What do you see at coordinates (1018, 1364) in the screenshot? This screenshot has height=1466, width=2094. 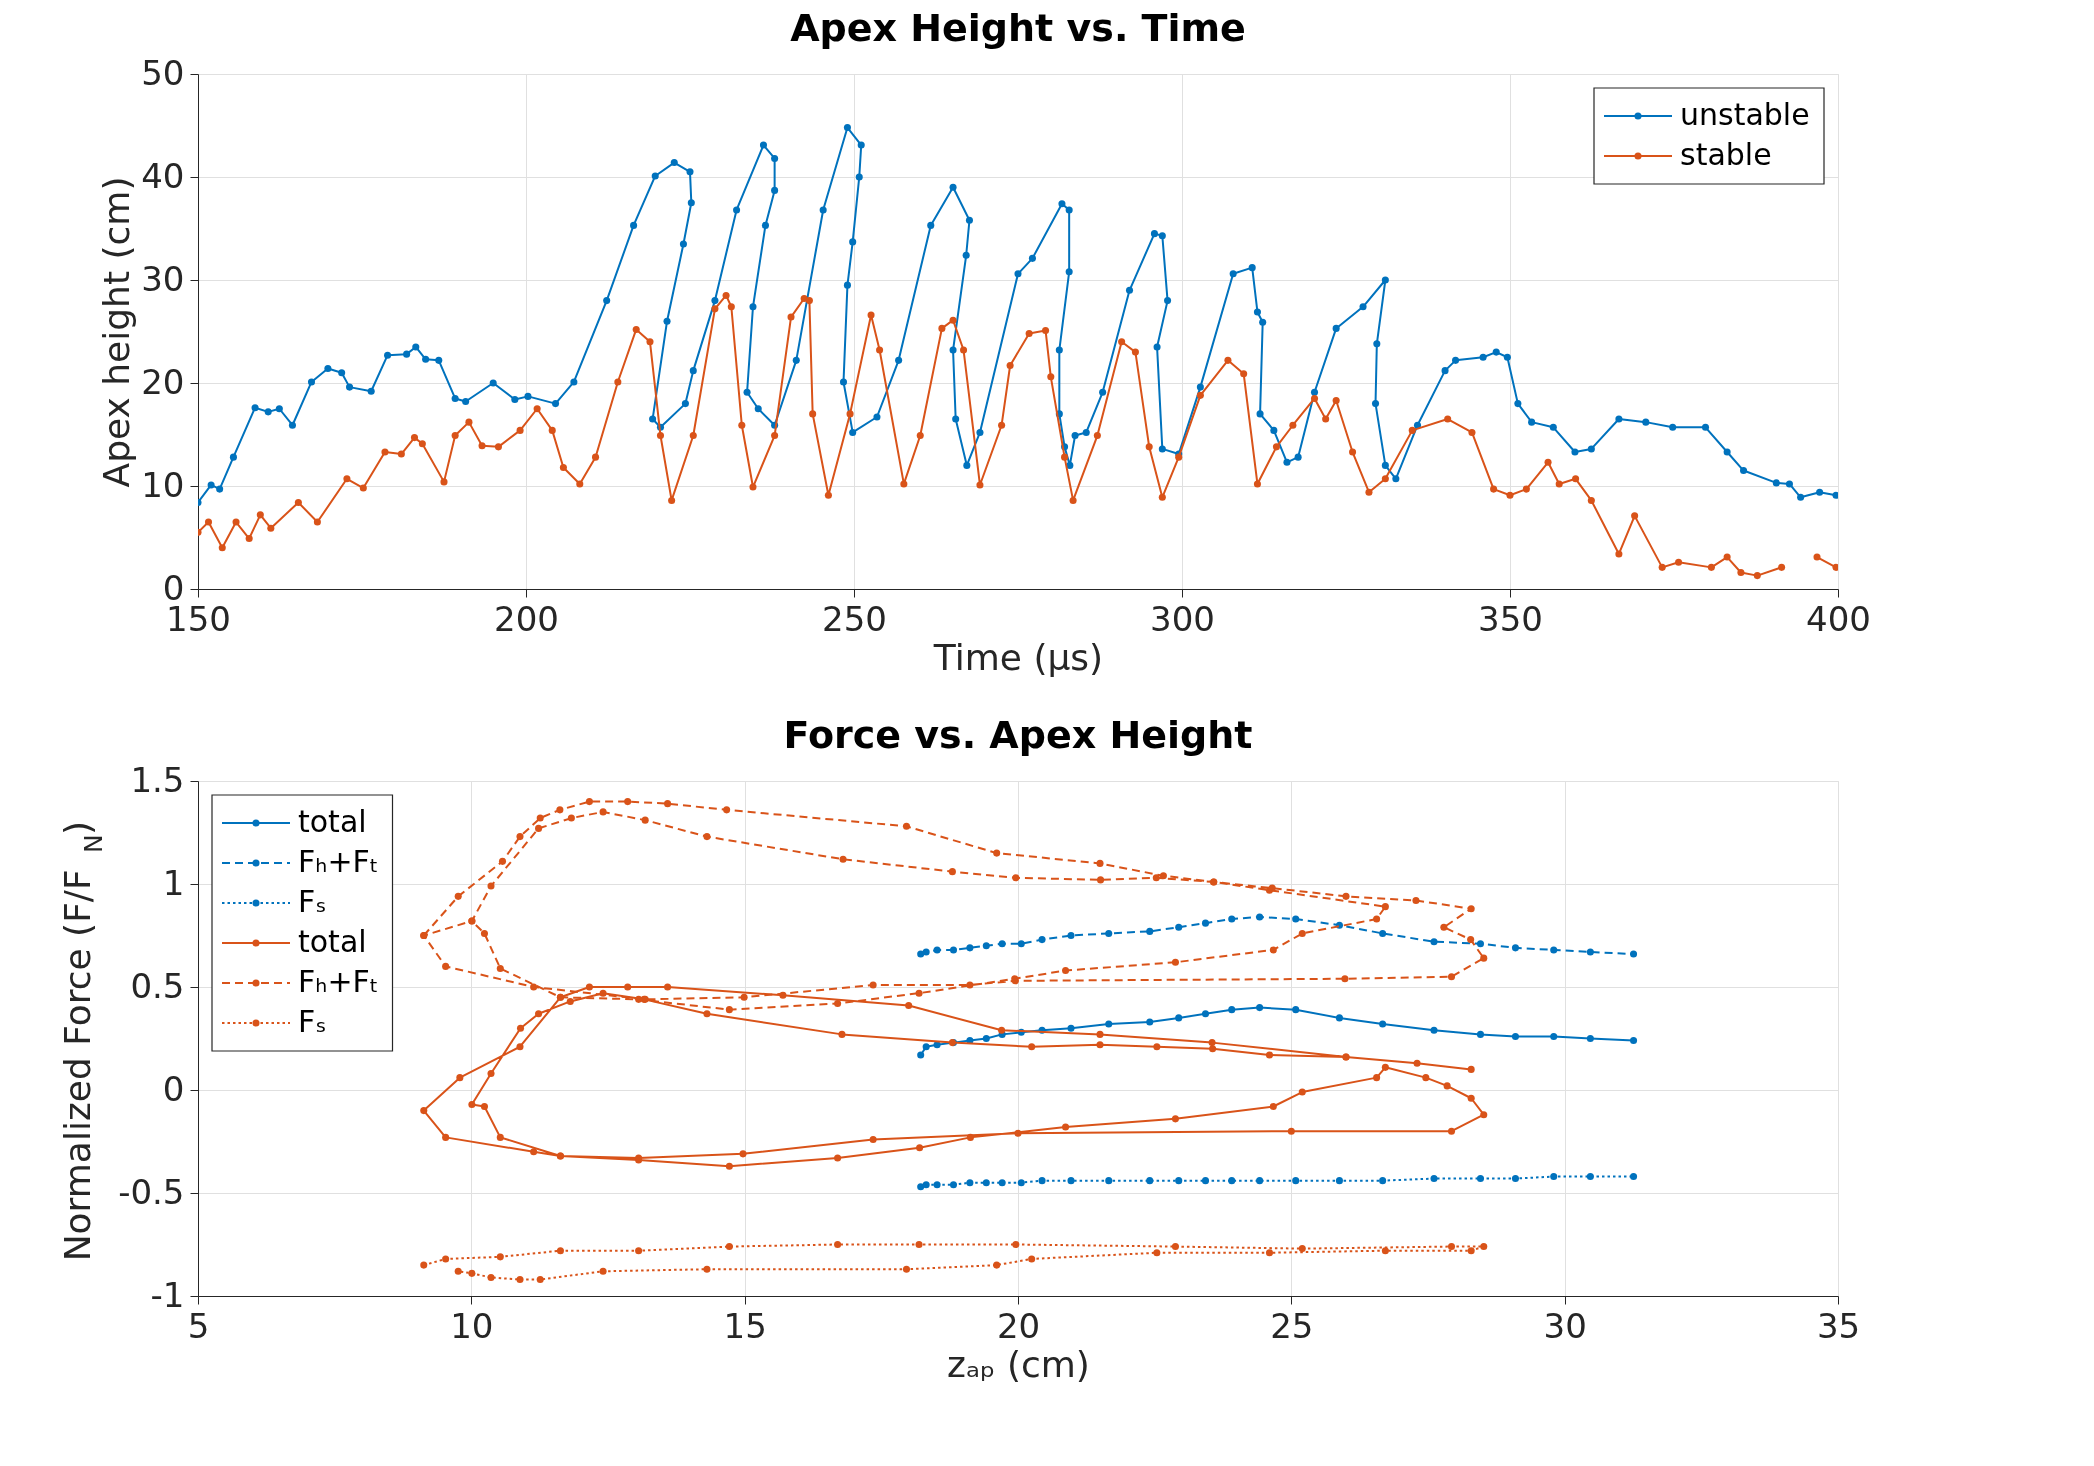 I see `x-axis-title: zₐₚ (cm)` at bounding box center [1018, 1364].